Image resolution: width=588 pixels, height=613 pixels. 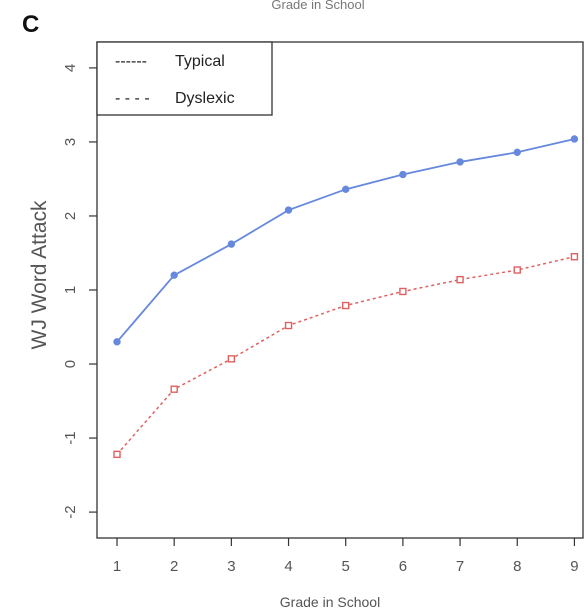 What do you see at coordinates (70, 511) in the screenshot?
I see `y-tick-label: -2` at bounding box center [70, 511].